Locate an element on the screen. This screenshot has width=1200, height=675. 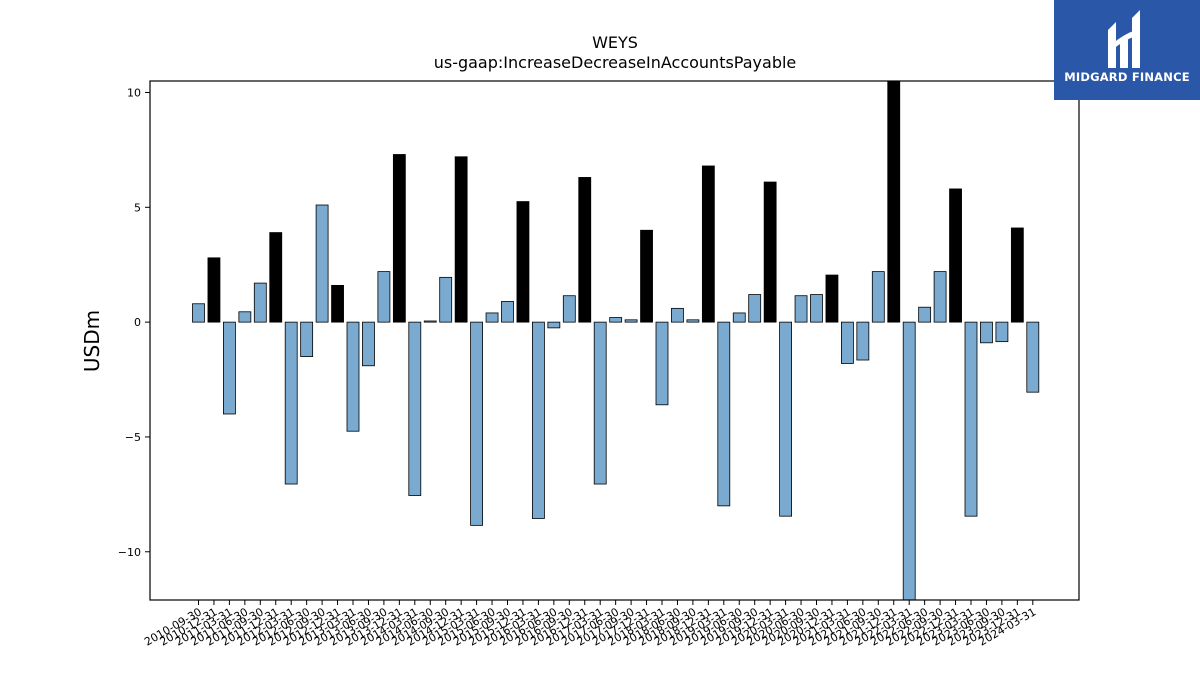
y-axis-label: USDm is located at coordinates (92, 341).